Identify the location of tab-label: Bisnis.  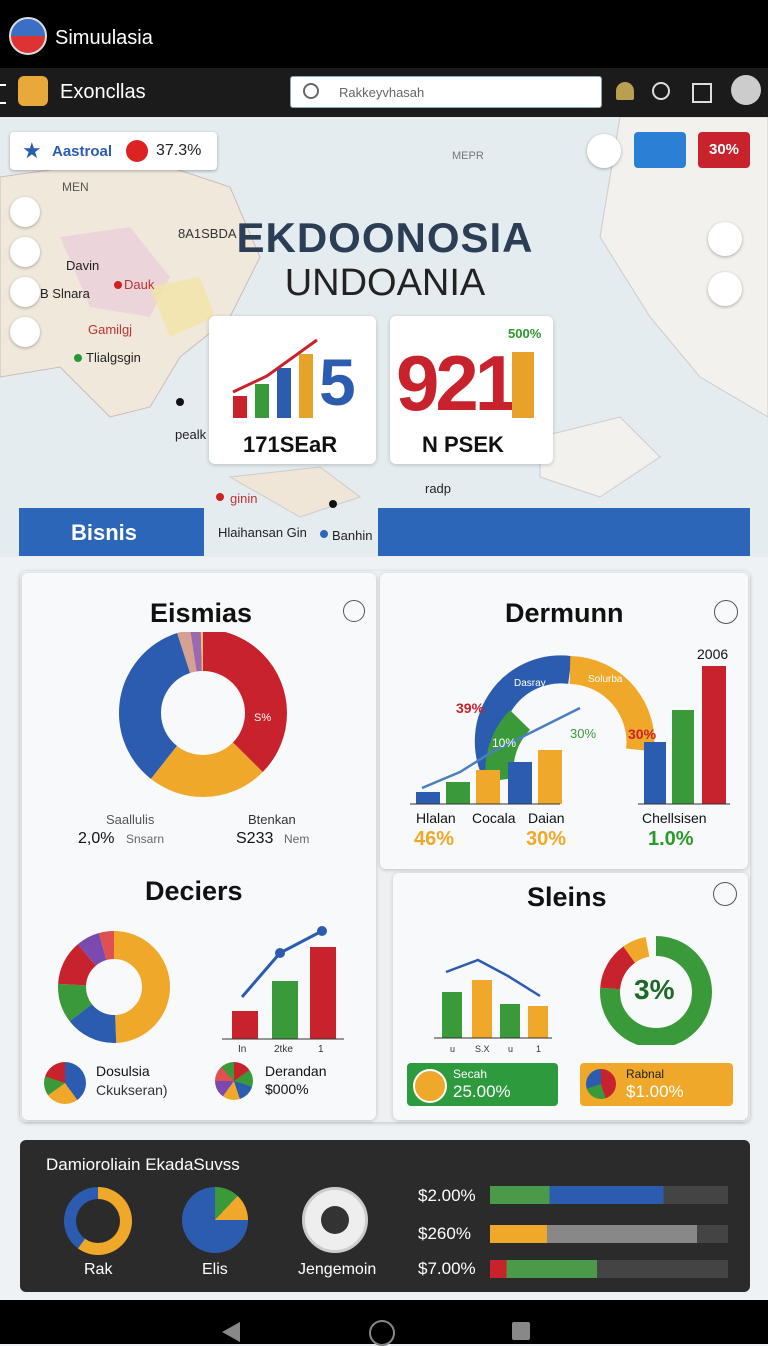
(104, 532).